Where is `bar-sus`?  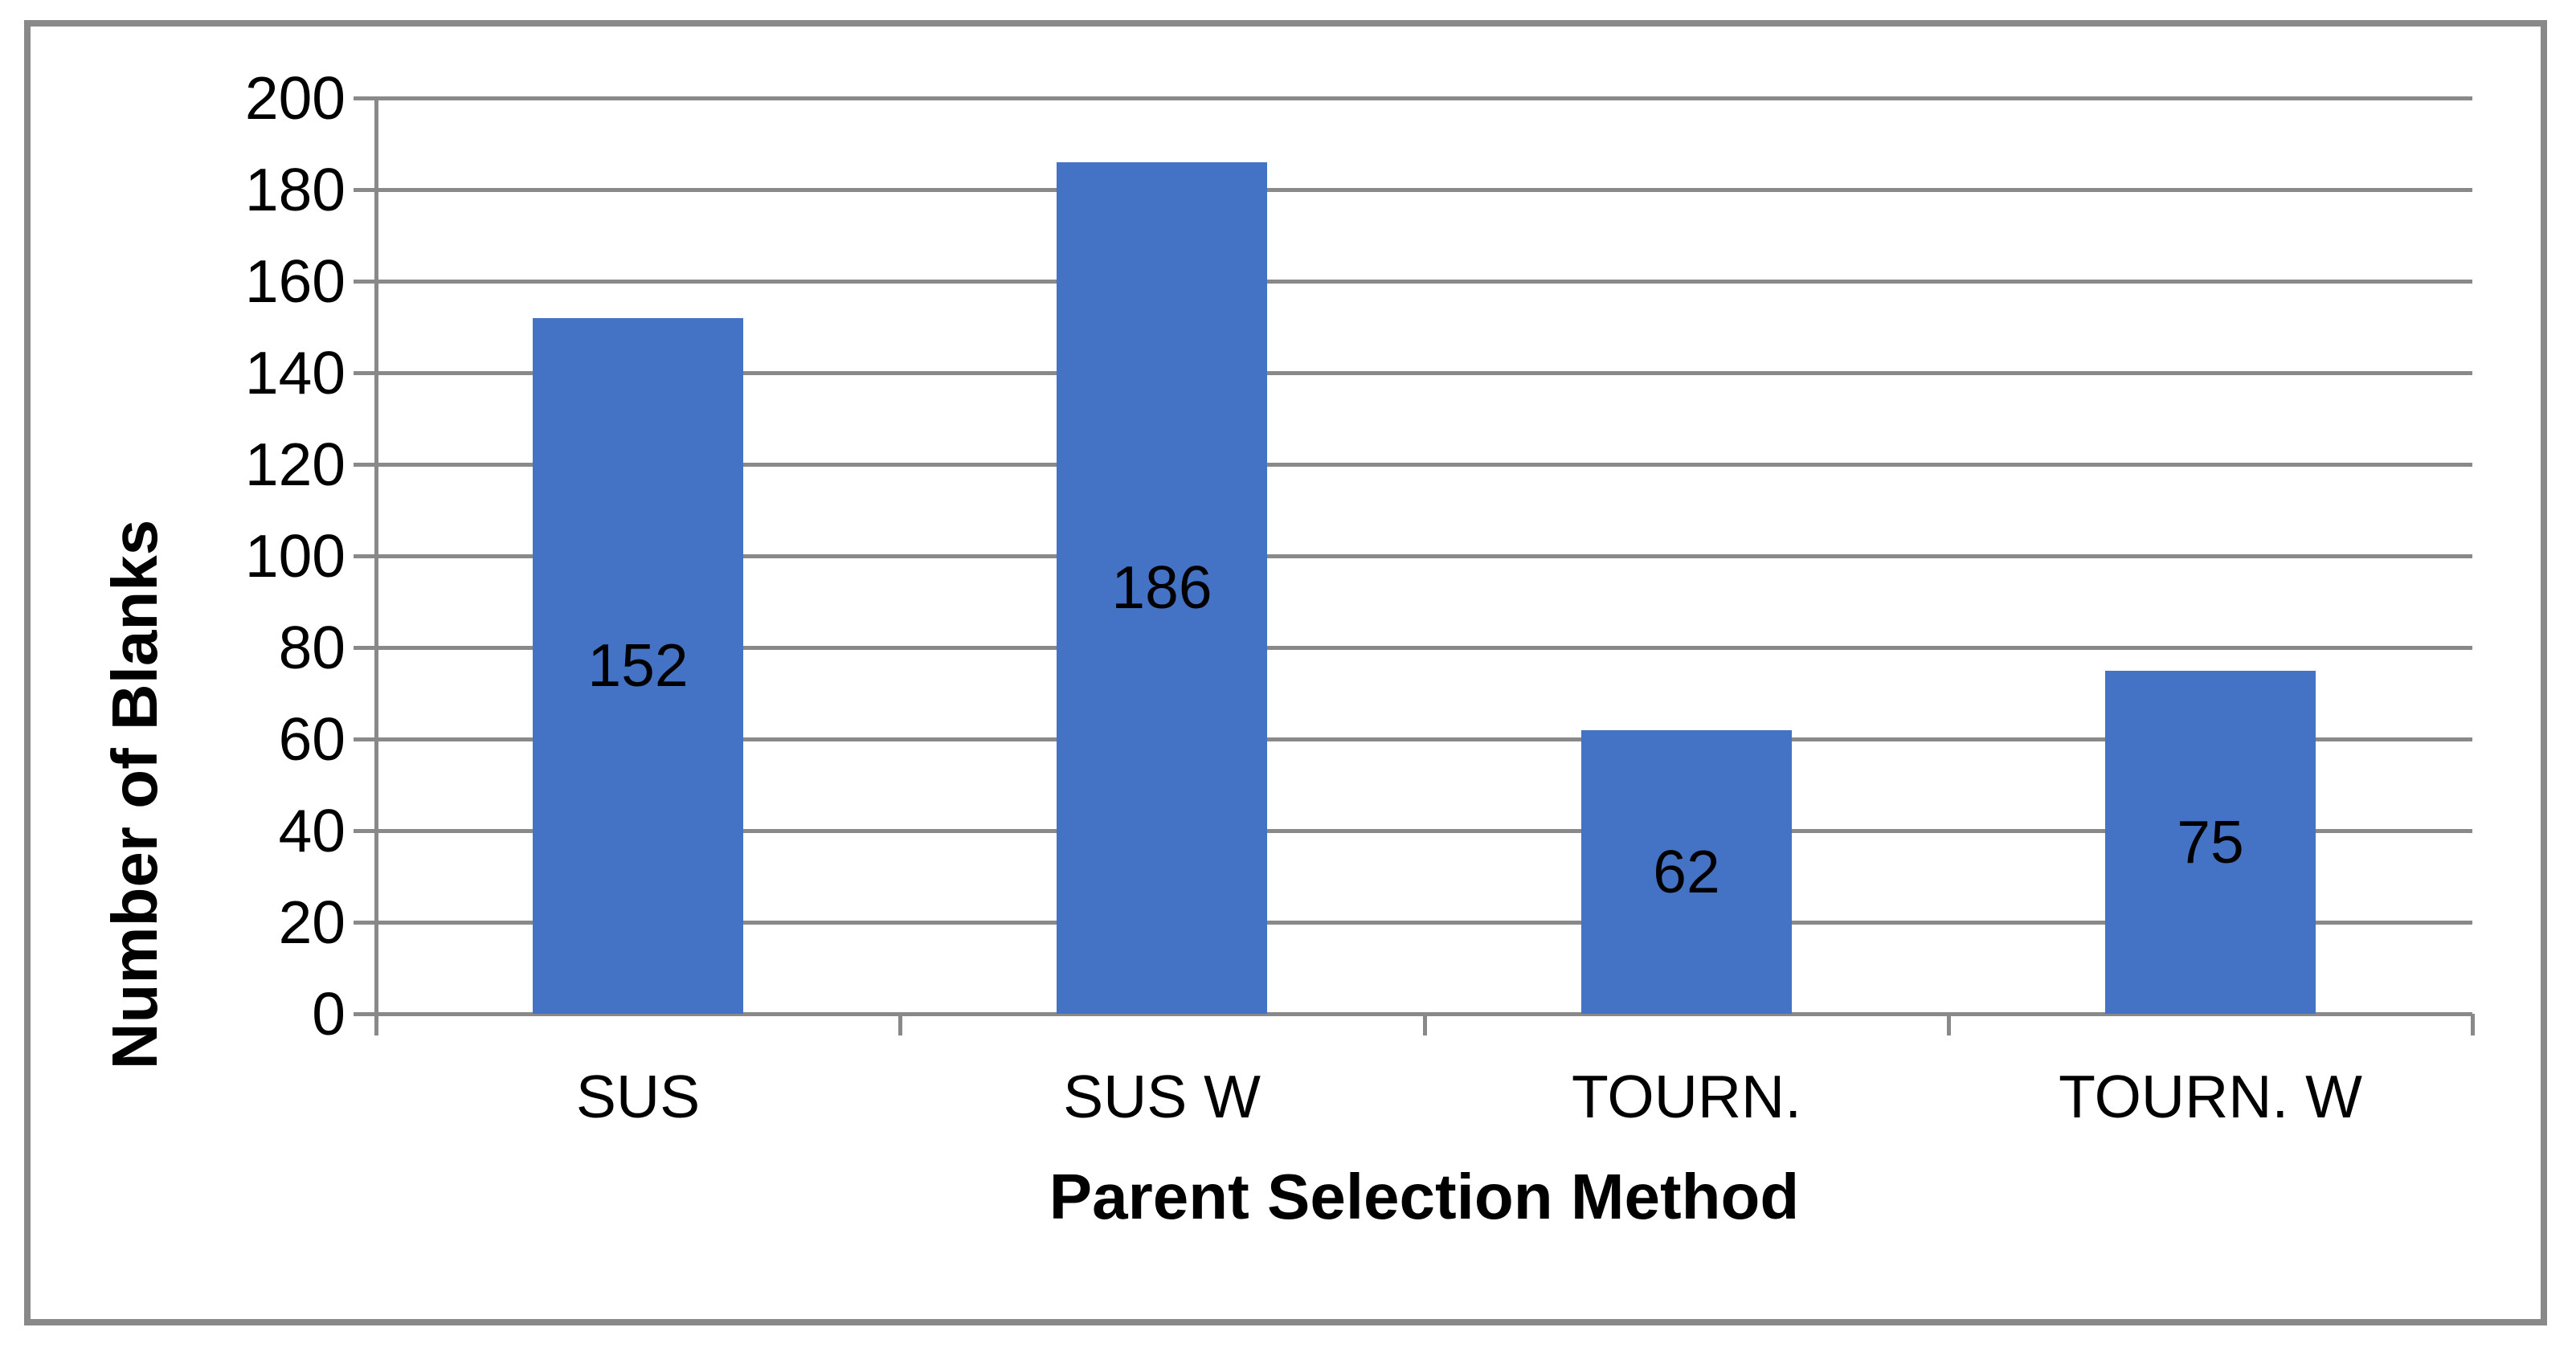 bar-sus is located at coordinates (638, 666).